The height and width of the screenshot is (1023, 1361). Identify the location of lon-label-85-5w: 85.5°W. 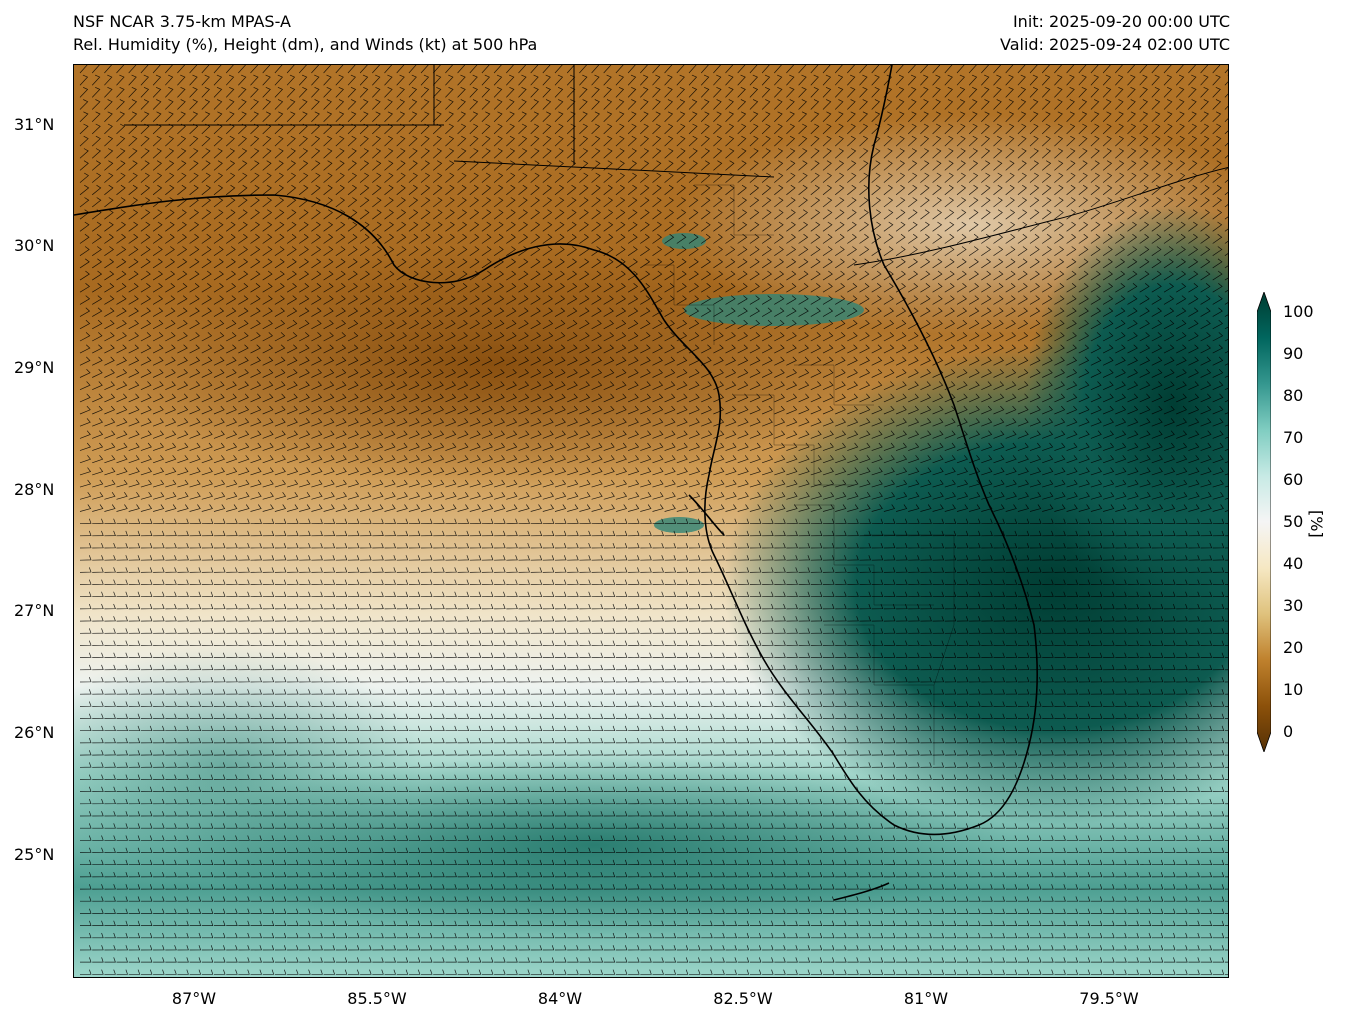
(377, 998).